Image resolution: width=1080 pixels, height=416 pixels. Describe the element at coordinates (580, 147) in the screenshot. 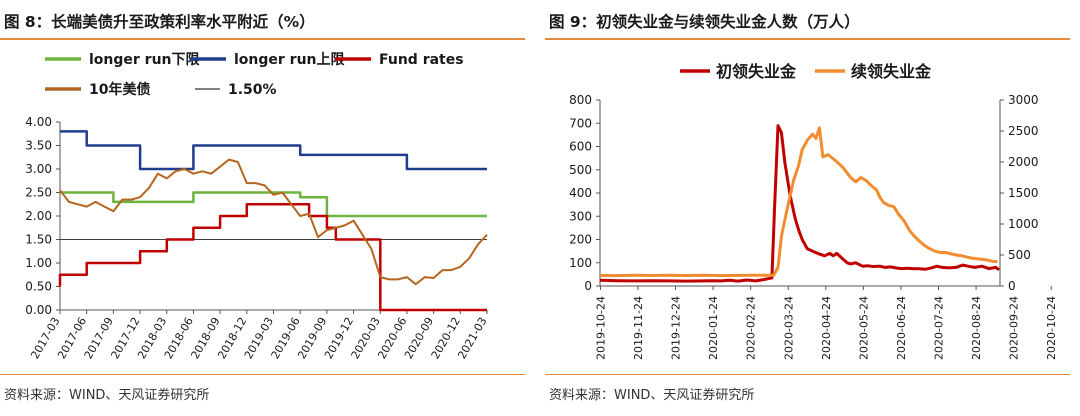

I see `right-y-left-tick-label: 600` at that location.